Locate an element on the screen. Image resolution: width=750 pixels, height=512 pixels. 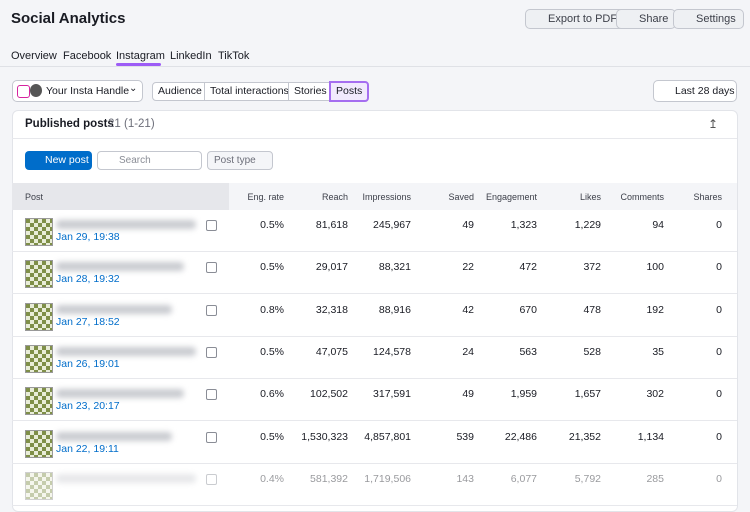
cell: 94 is located at coordinates (658, 225).